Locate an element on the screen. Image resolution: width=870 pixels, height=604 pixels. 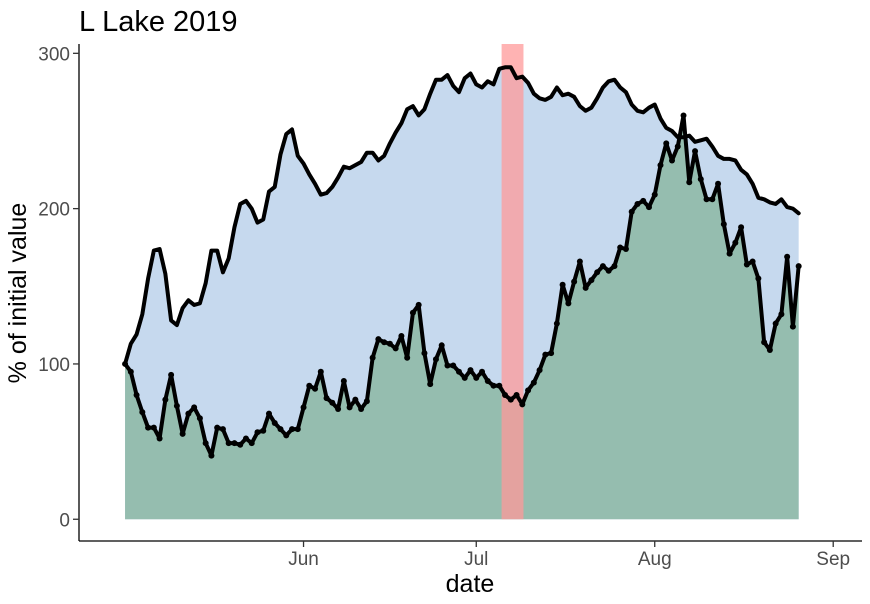
x-tick-label-aug: Aug is located at coordinates (655, 559).